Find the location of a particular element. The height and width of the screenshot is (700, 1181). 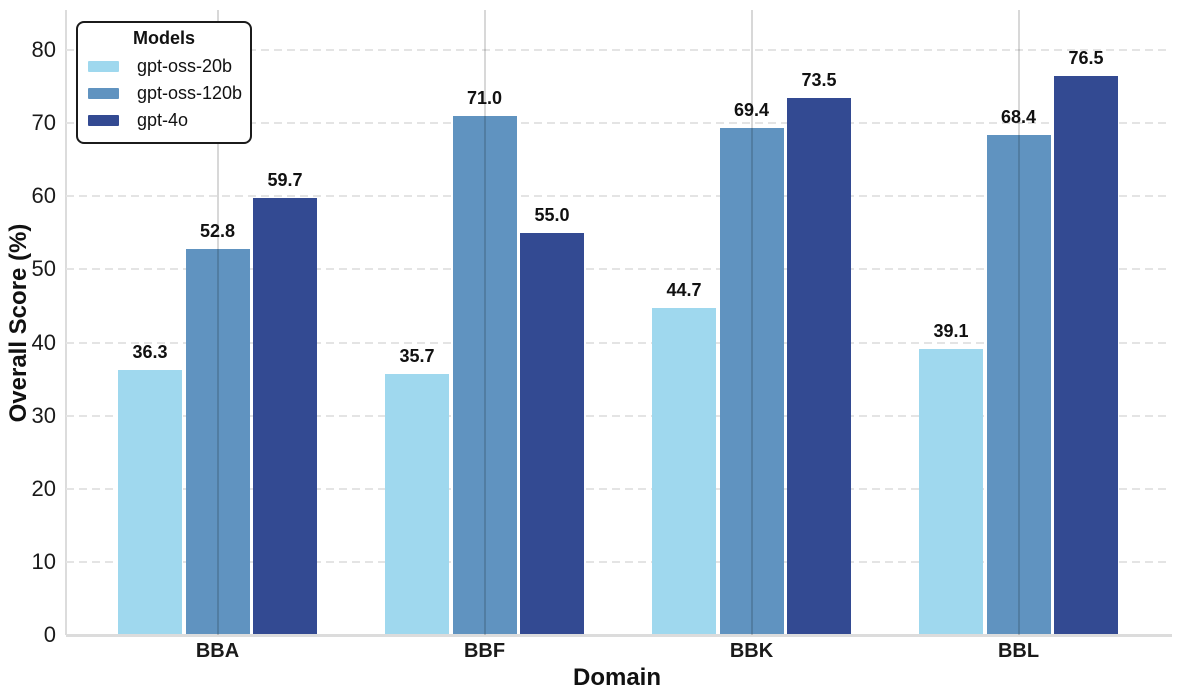

legend-label: gpt-4o is located at coordinates (163, 120).